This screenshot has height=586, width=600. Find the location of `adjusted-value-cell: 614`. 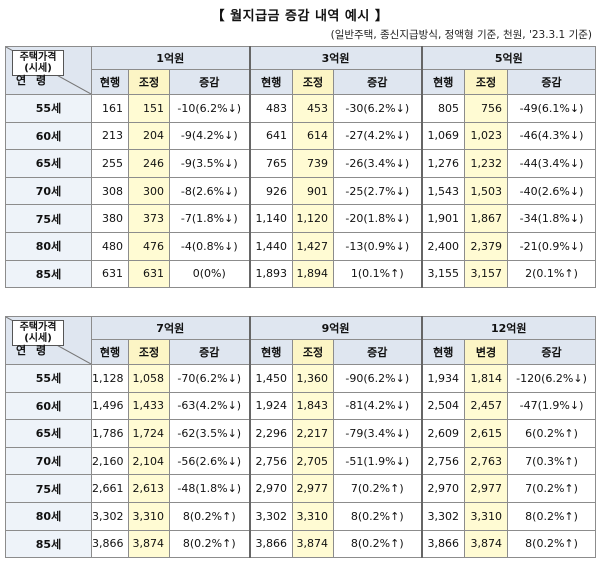

adjusted-value-cell: 614 is located at coordinates (313, 136).